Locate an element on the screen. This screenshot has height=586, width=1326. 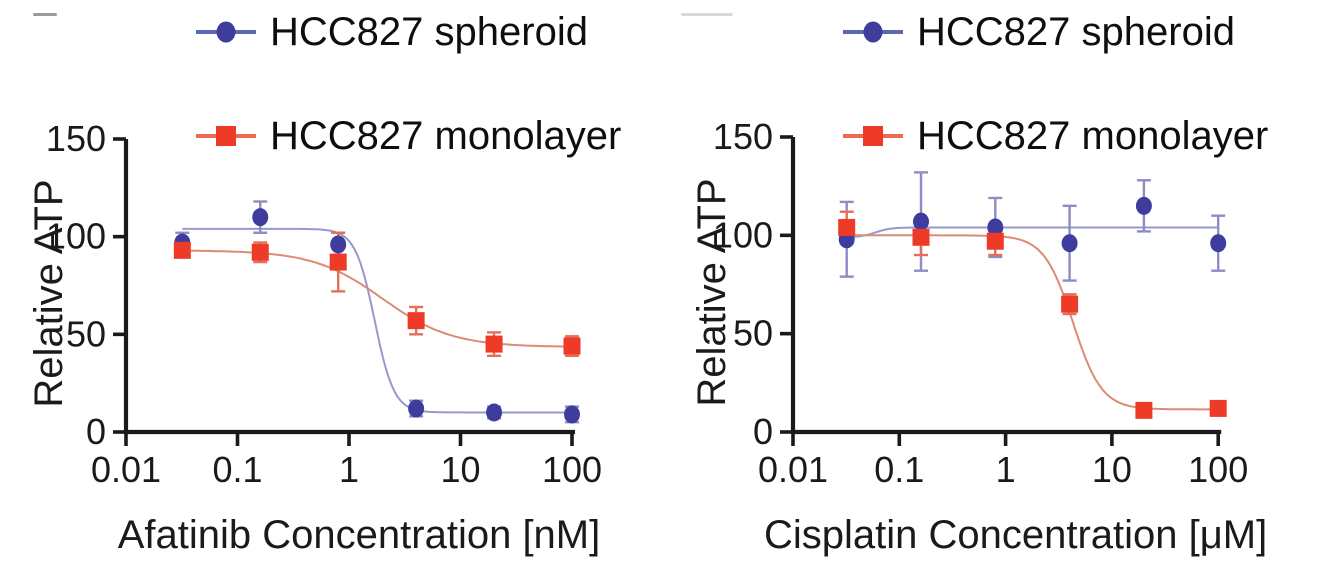
error-bars-monolayer is located at coordinates (1032, 313).